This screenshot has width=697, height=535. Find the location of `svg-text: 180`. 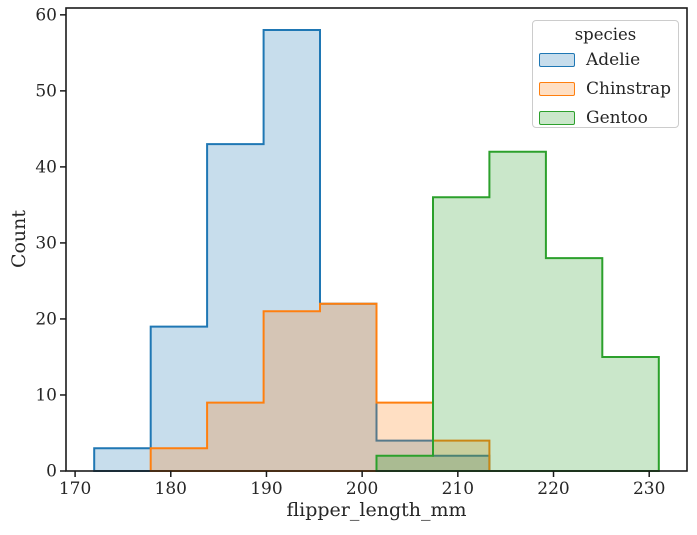

svg-text: 180 is located at coordinates (171, 489).